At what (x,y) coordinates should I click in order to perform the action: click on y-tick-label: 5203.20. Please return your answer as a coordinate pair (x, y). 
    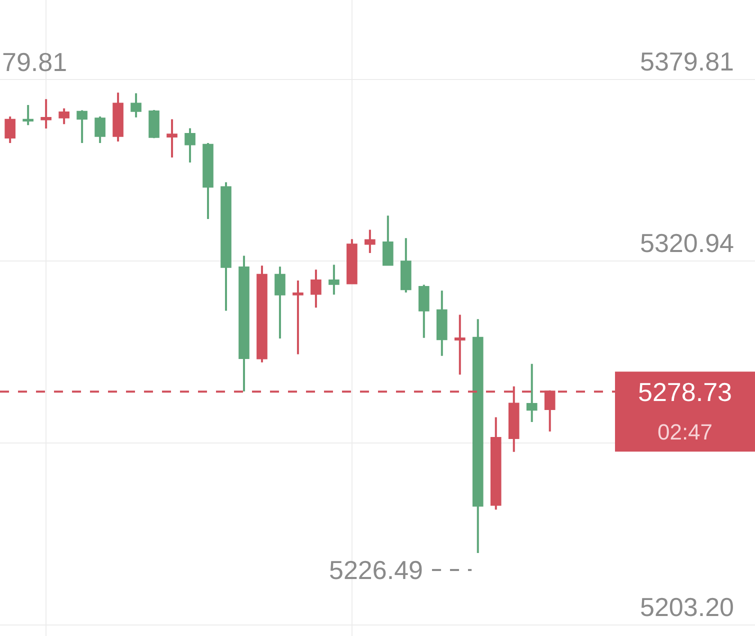
    Looking at the image, I should click on (687, 607).